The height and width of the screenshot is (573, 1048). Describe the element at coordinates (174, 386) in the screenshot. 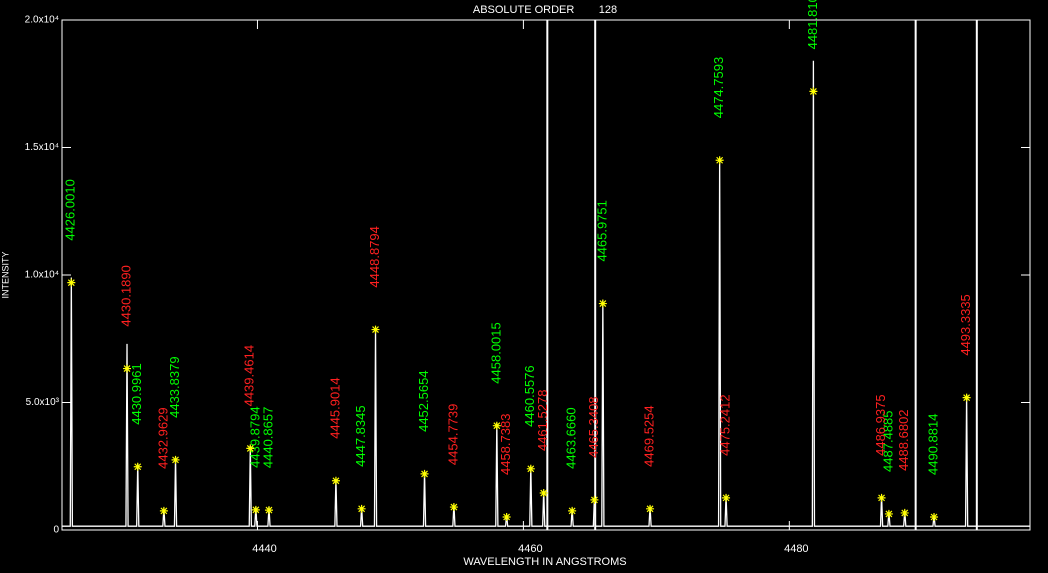

I see `line-label: 4433.8379` at that location.